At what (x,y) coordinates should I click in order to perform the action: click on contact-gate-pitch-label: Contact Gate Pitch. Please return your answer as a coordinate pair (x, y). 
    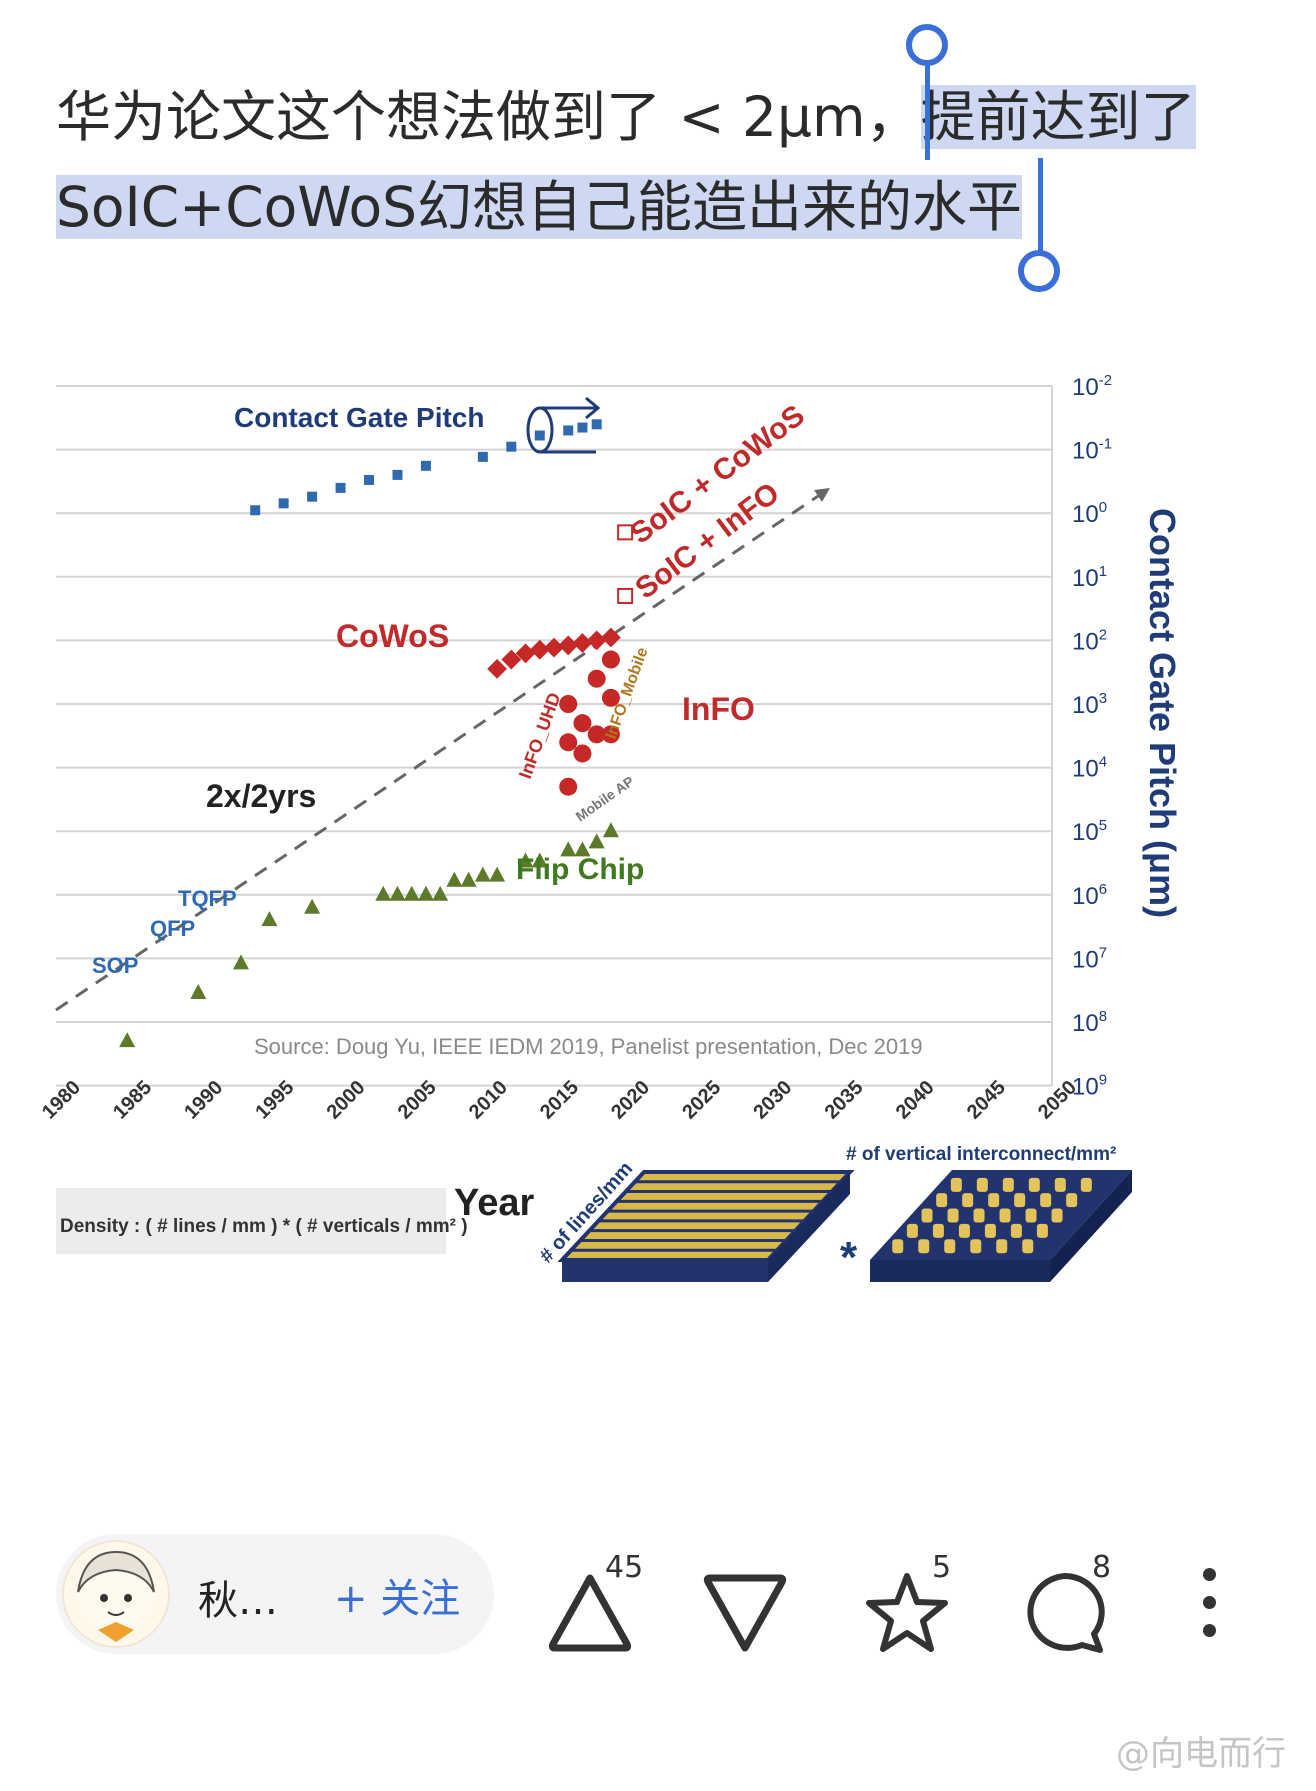
    Looking at the image, I should click on (359, 417).